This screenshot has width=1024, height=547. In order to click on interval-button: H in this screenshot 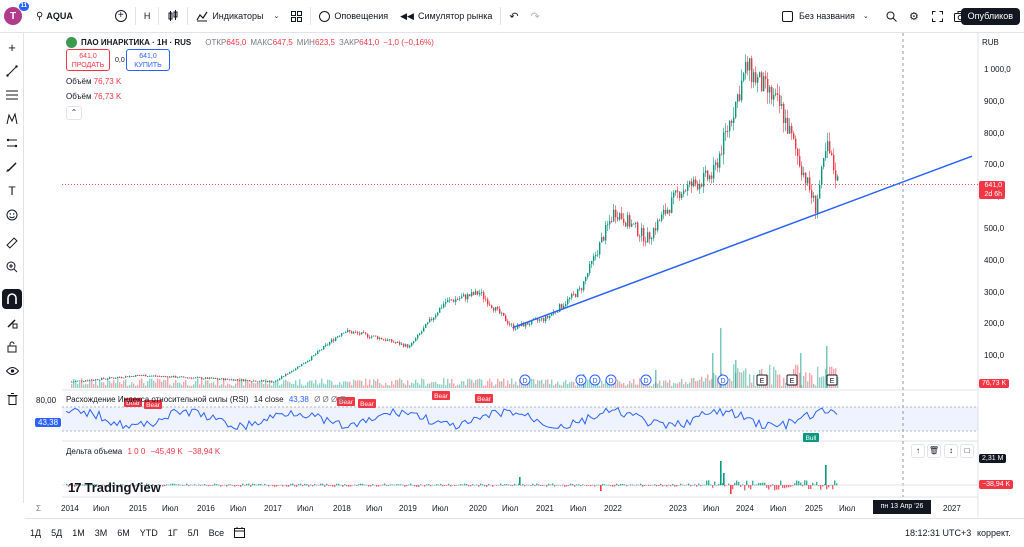, I will do `click(147, 16)`.